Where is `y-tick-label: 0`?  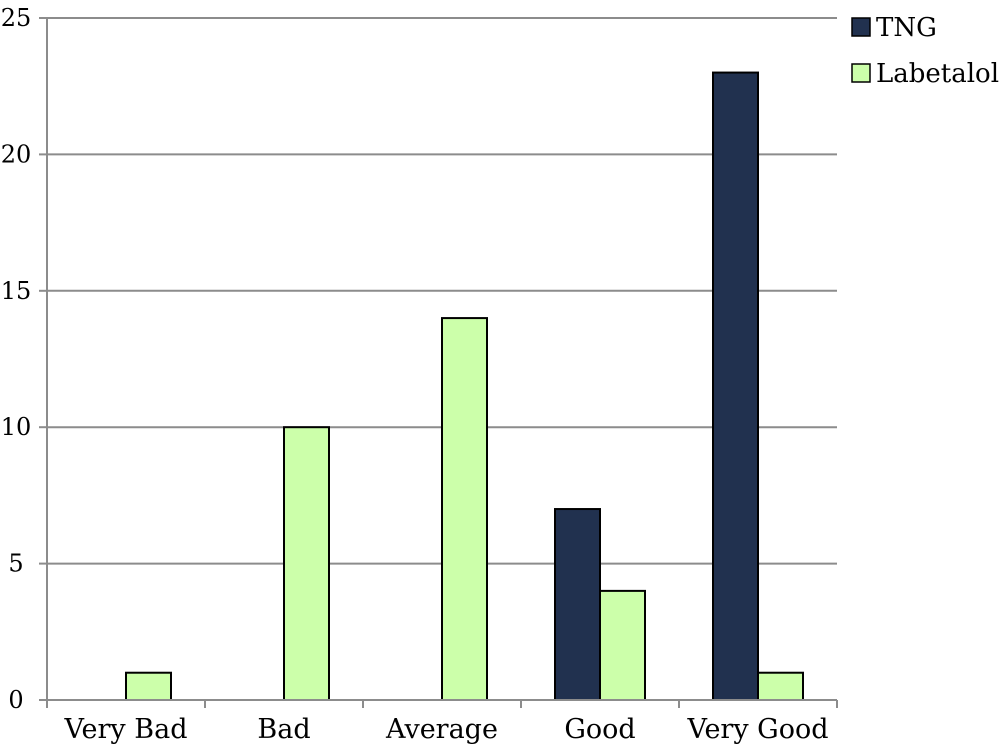 y-tick-label: 0 is located at coordinates (15, 700).